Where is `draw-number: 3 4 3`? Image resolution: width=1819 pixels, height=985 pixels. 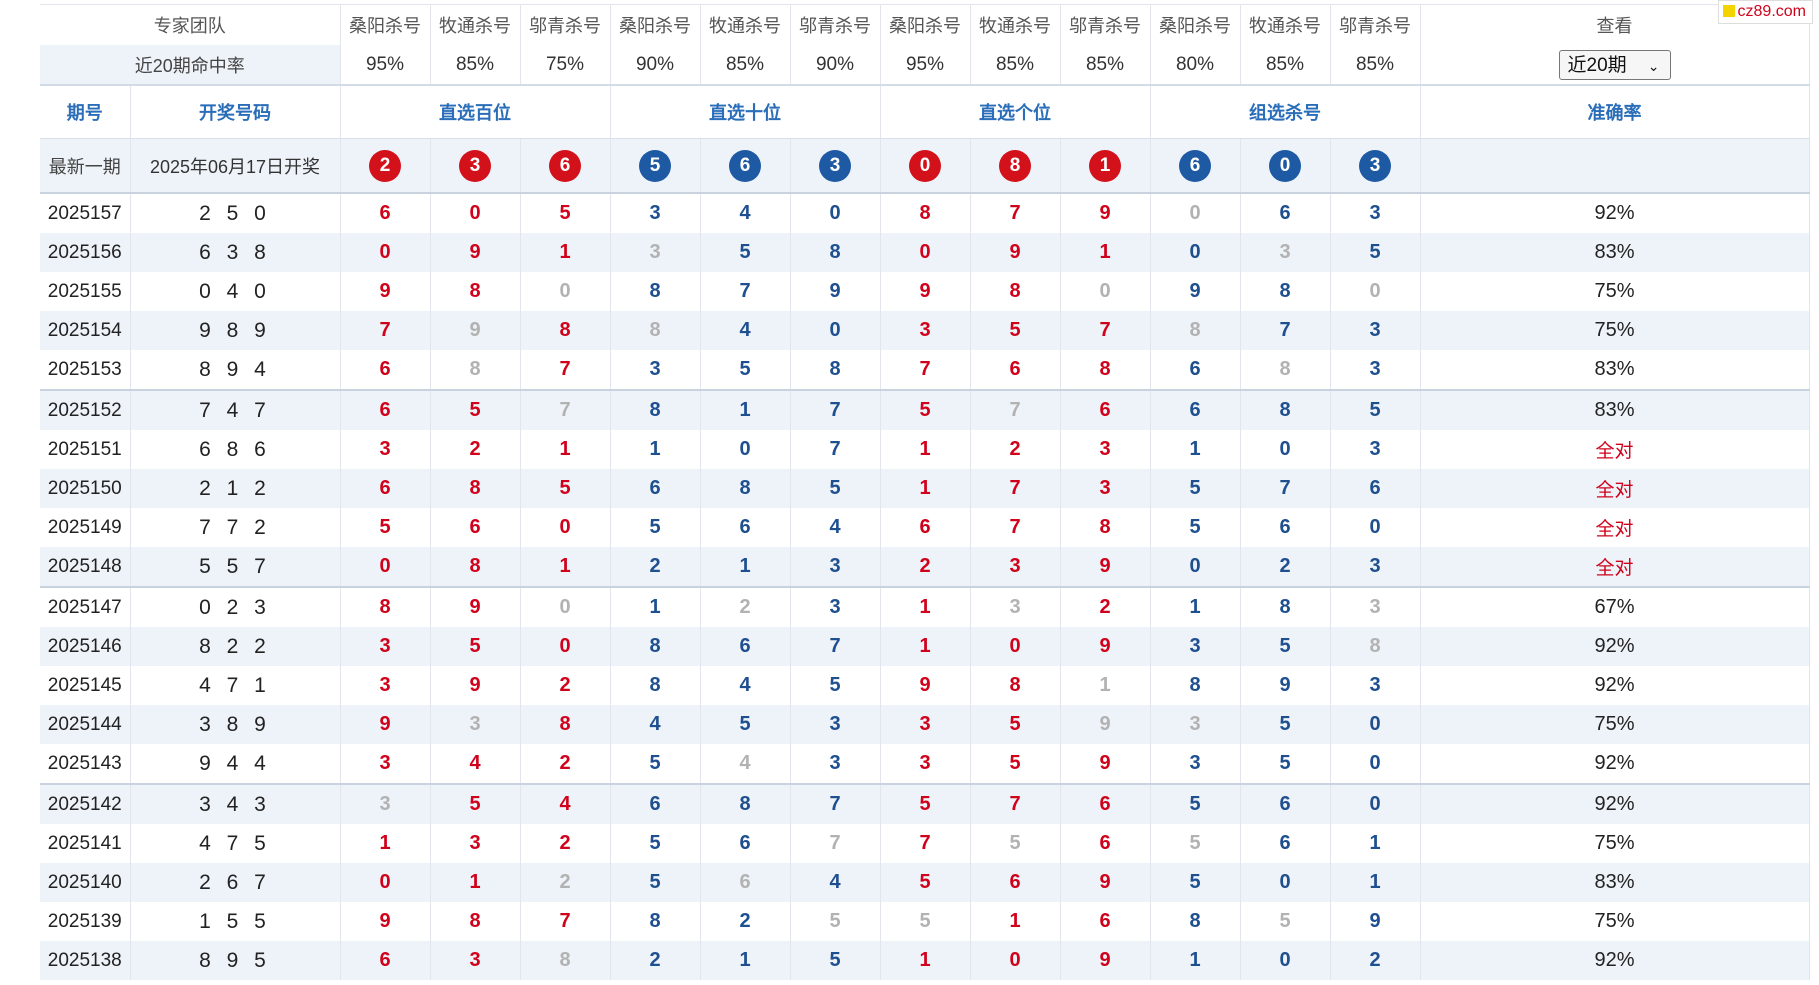 draw-number: 3 4 3 is located at coordinates (235, 803).